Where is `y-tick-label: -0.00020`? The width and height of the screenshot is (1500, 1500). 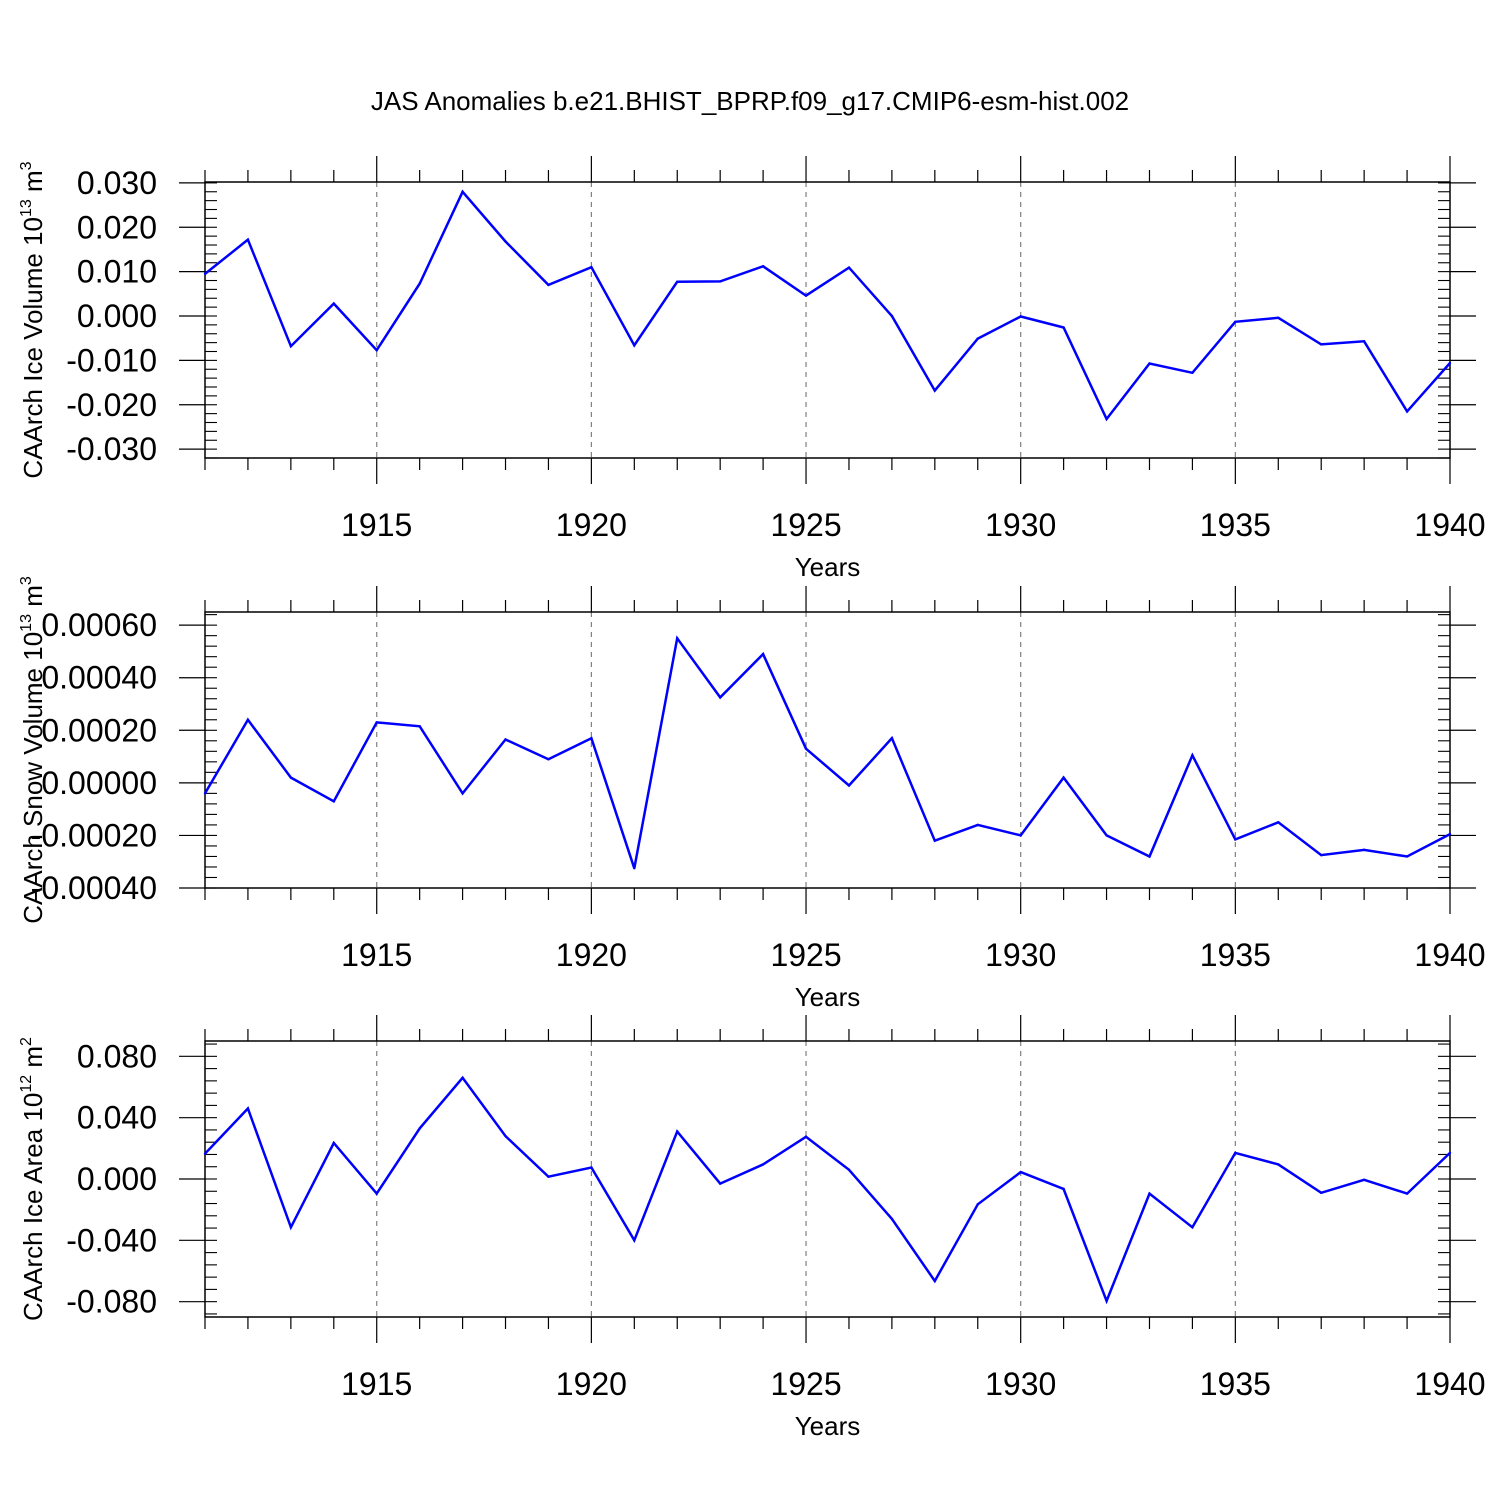
y-tick-label: -0.00020 is located at coordinates (94, 835).